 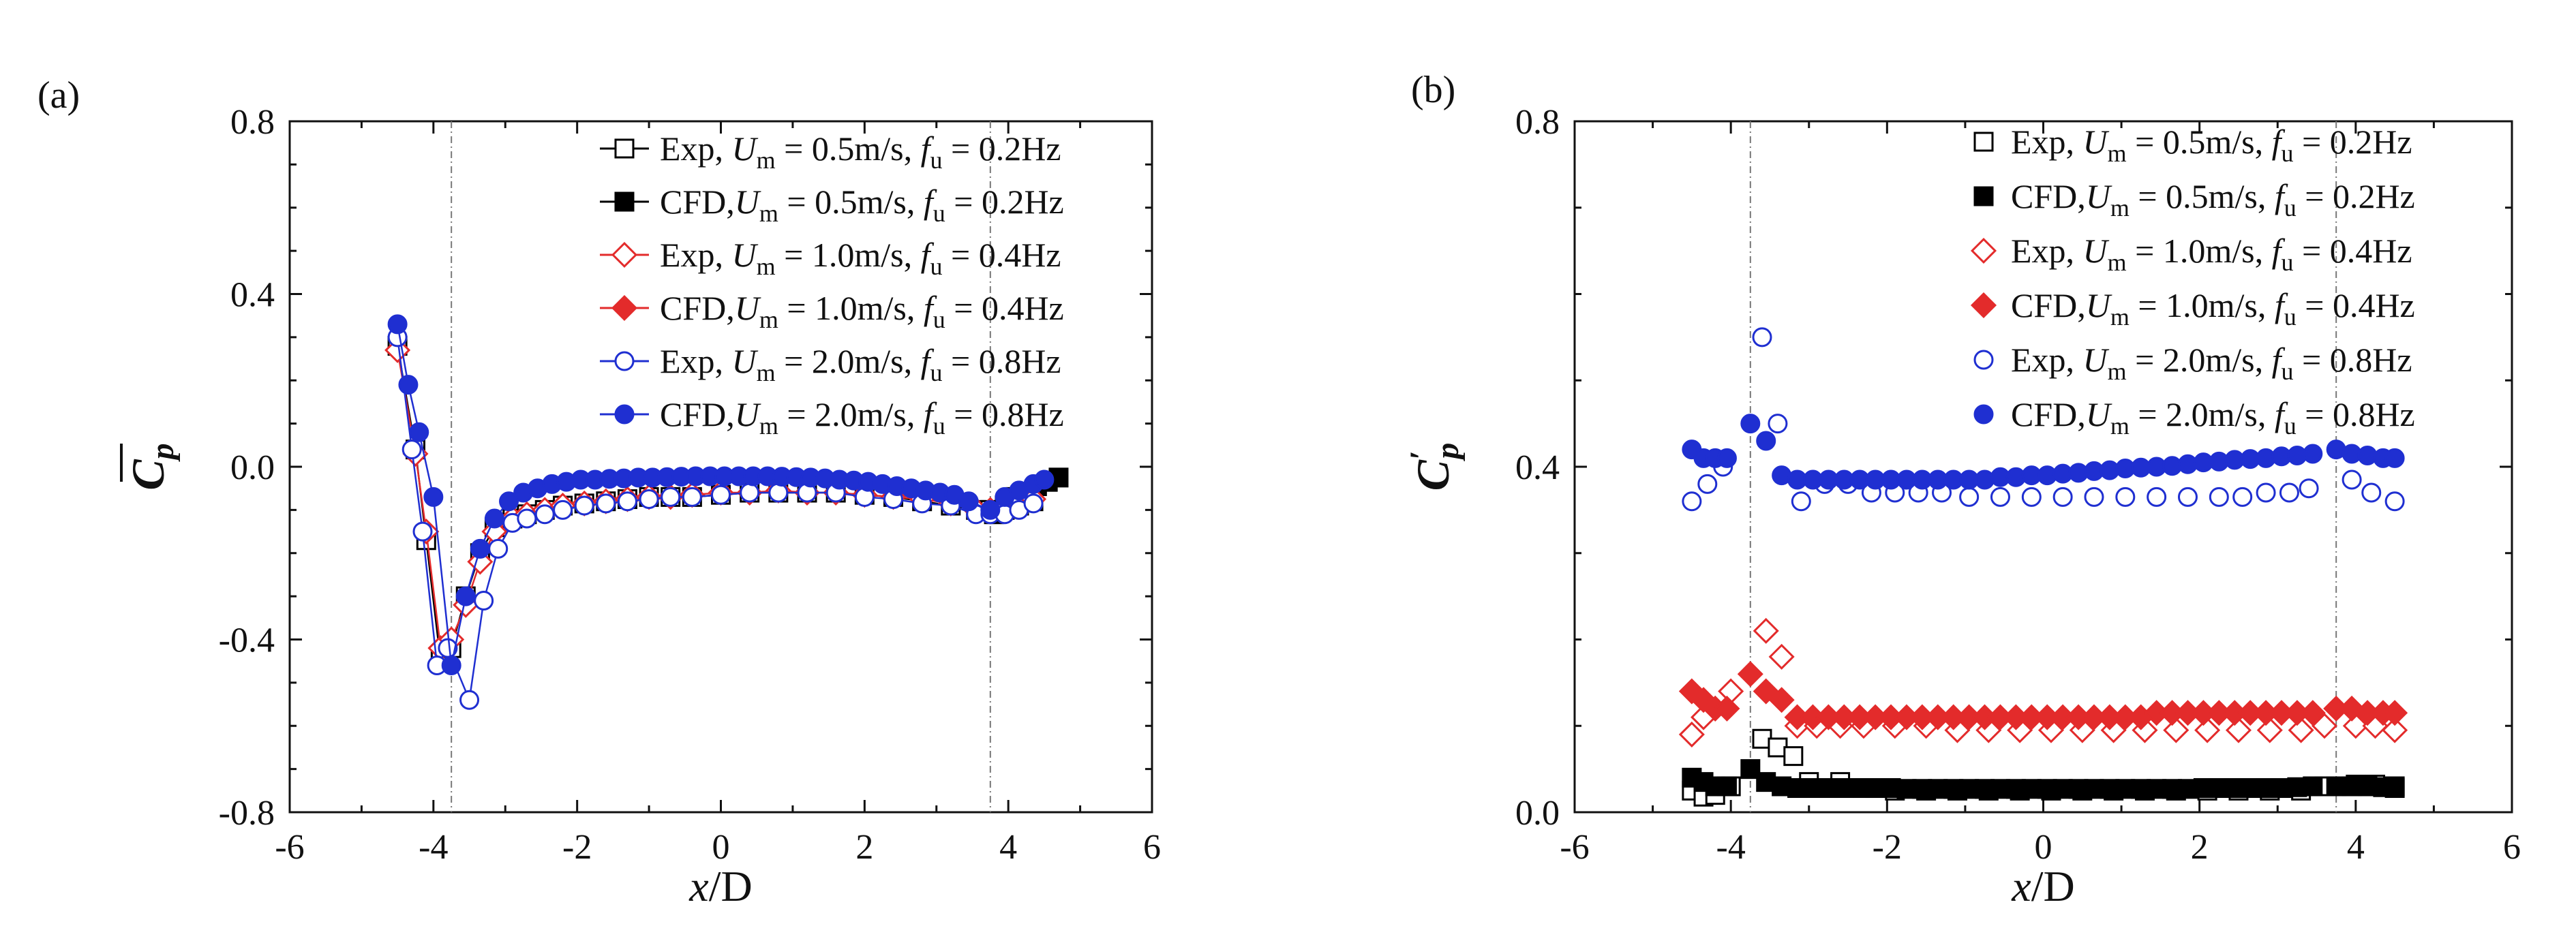 What do you see at coordinates (577, 847) in the screenshot?
I see `x-tick-label-a: -2` at bounding box center [577, 847].